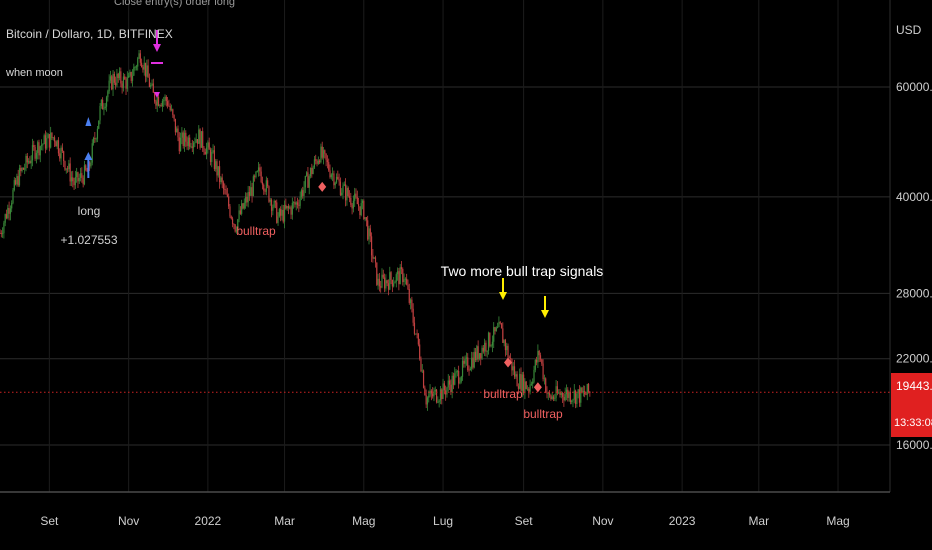 Image resolution: width=932 pixels, height=550 pixels. I want to click on callout-text: Two more bull trap signals, so click(522, 271).